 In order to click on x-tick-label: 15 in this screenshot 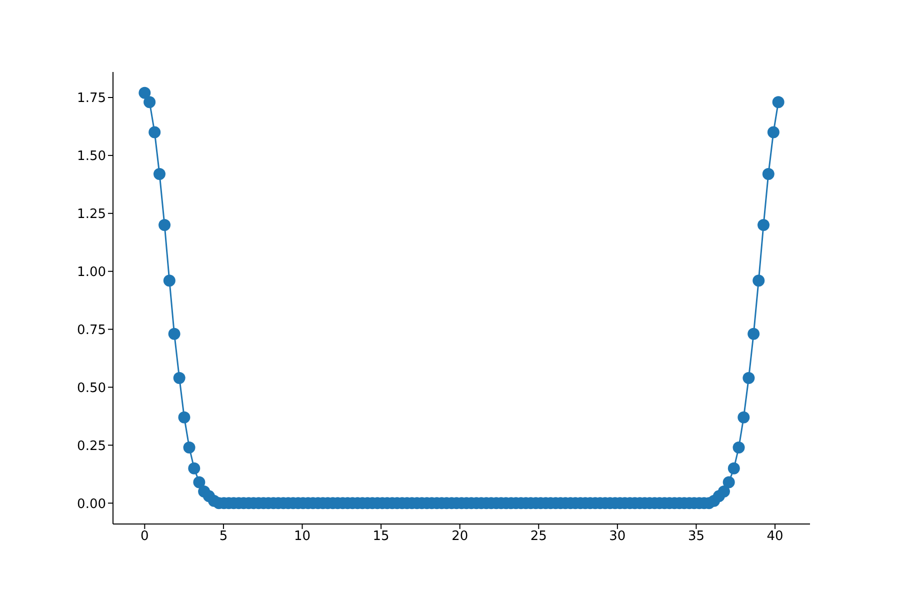, I will do `click(381, 536)`.